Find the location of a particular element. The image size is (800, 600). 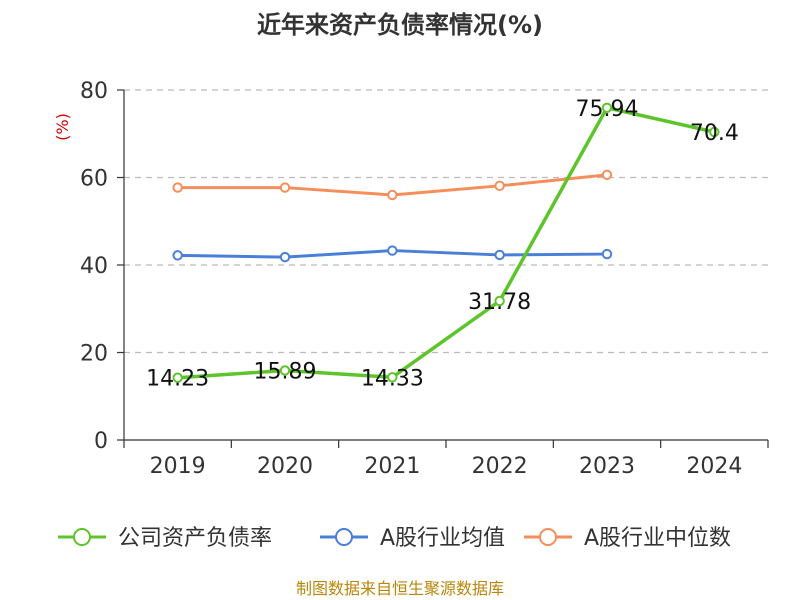

legend: 公司资产负债率 A股行业均值 A股行业中位数 is located at coordinates (394, 538).